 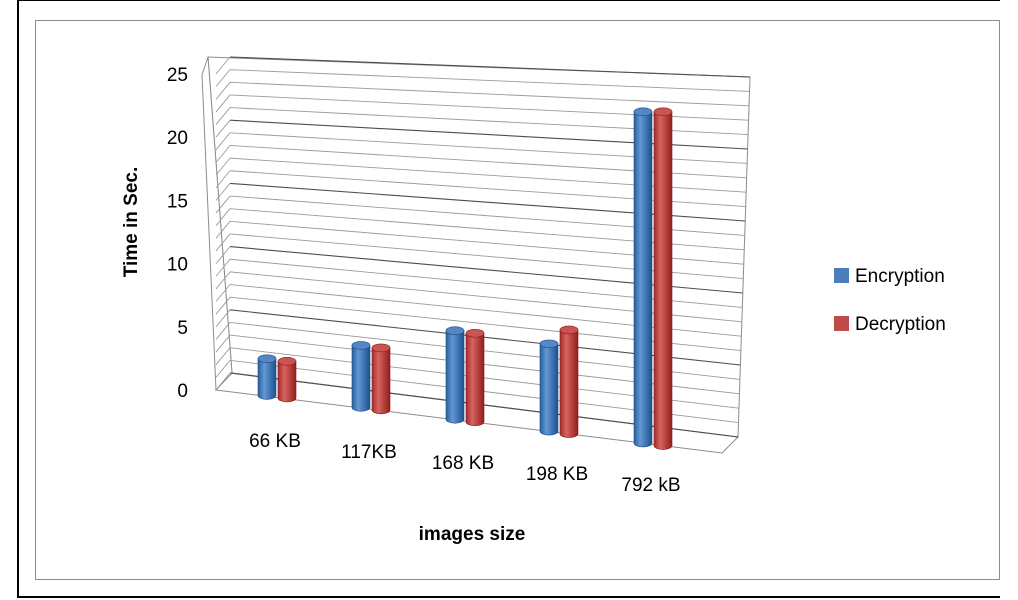 I want to click on y-axis-label: Time in Sec., so click(x=131, y=222).